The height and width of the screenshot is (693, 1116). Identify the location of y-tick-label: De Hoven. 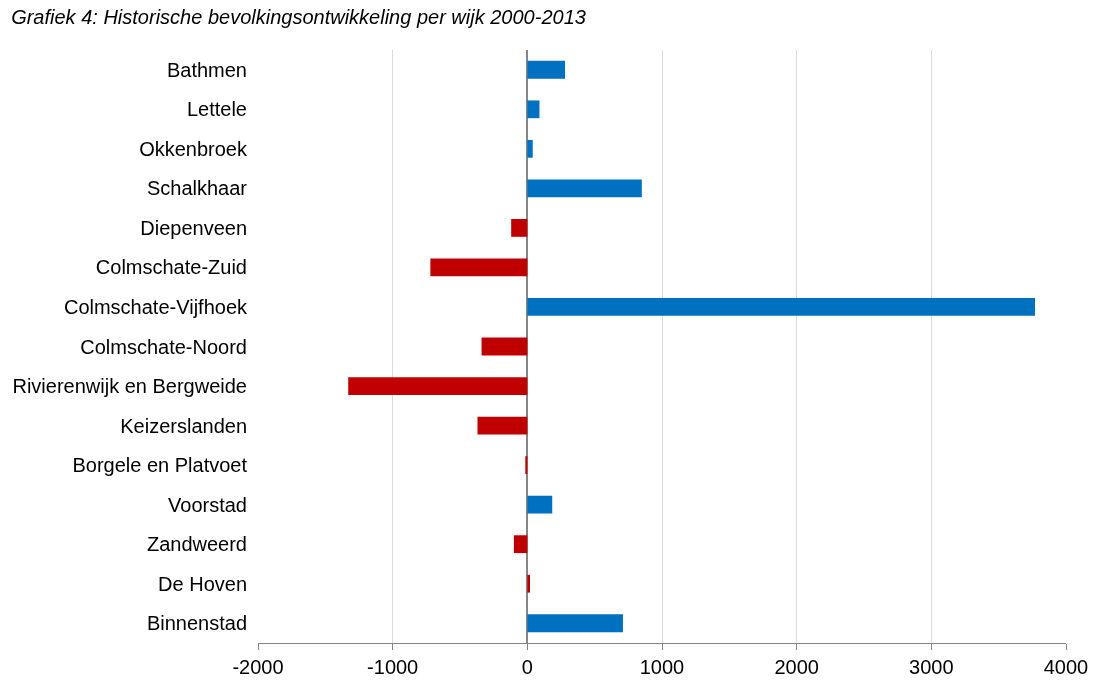
(202, 583).